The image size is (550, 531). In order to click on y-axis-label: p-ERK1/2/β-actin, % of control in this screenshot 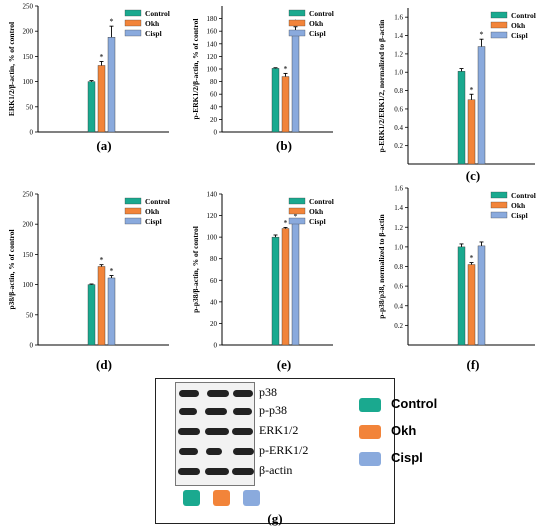, I will do `click(195, 69)`.